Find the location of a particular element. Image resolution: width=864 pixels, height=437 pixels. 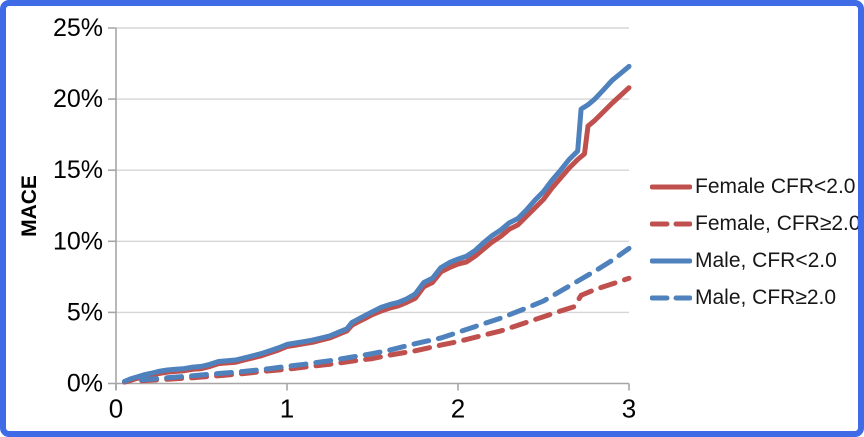

legend-line-male-dashed-icon is located at coordinates (671, 297).